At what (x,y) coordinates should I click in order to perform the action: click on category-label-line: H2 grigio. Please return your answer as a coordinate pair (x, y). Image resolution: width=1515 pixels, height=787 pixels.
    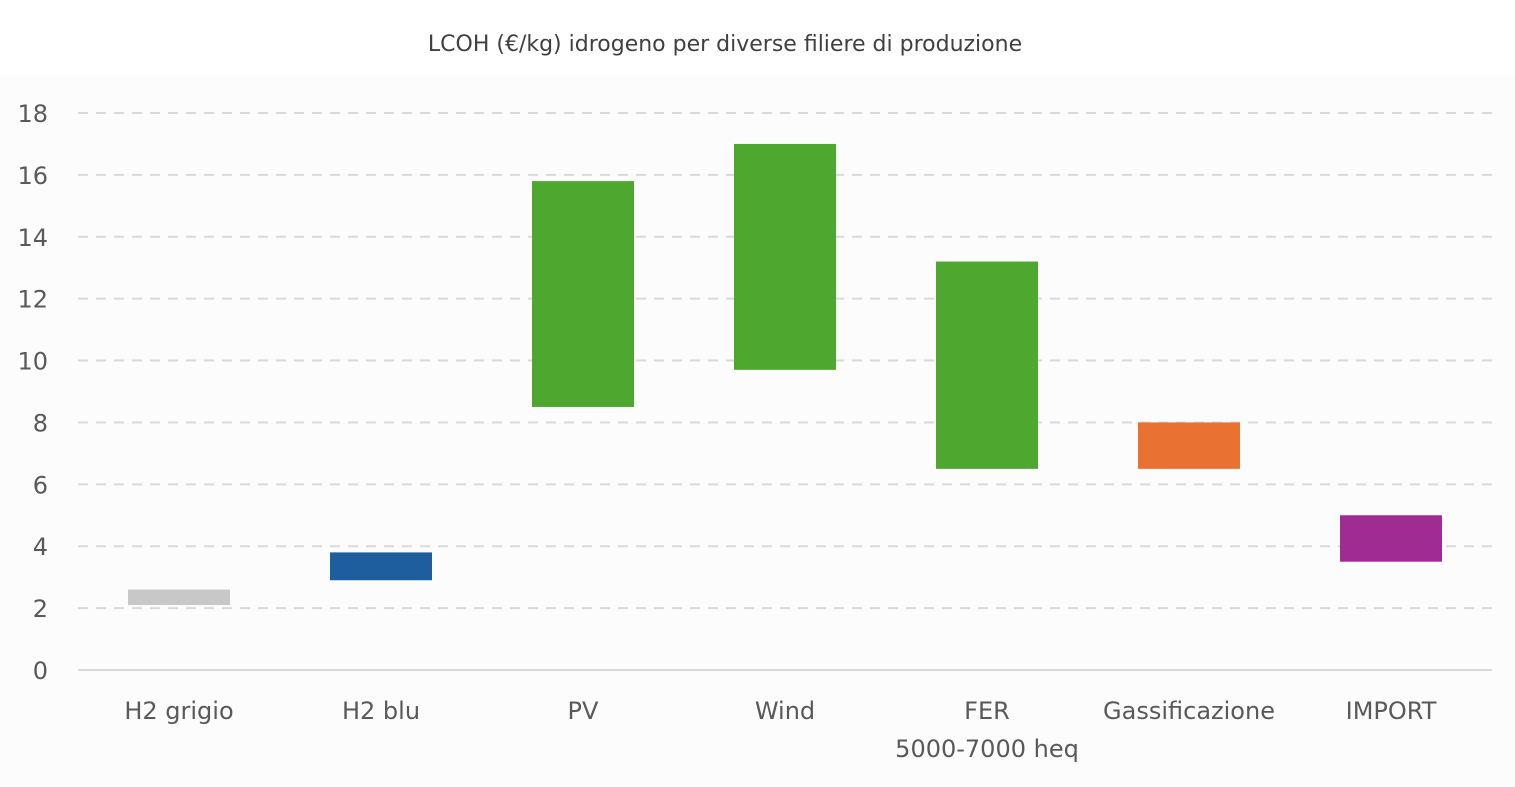
    Looking at the image, I should click on (178, 711).